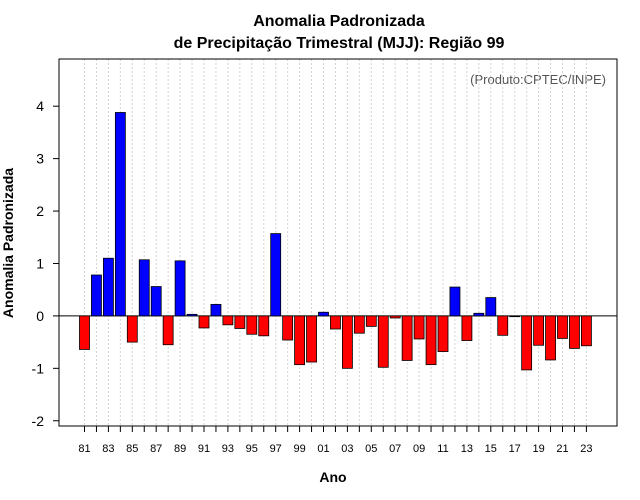 Image resolution: width=640 pixels, height=500 pixels. What do you see at coordinates (339, 21) in the screenshot?
I see `chart-title-line1: Anomalia Padronizada` at bounding box center [339, 21].